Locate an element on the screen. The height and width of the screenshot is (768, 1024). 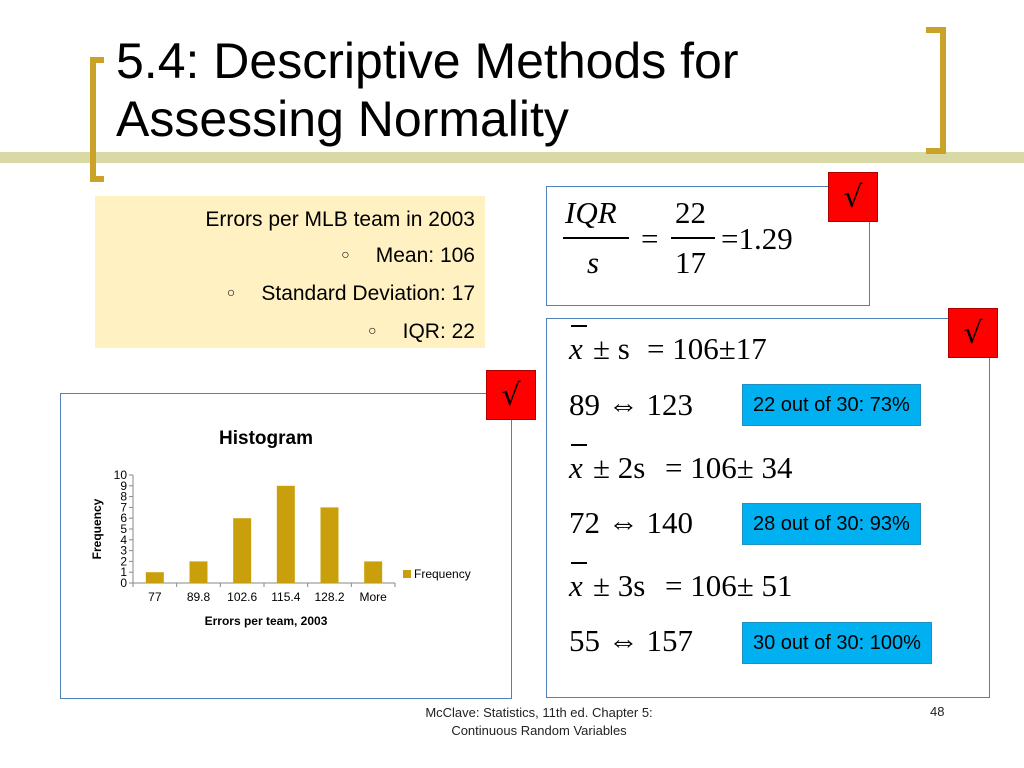
info-bullet-sd: ○ Standard Deviation: 17 is located at coordinates (290, 293).